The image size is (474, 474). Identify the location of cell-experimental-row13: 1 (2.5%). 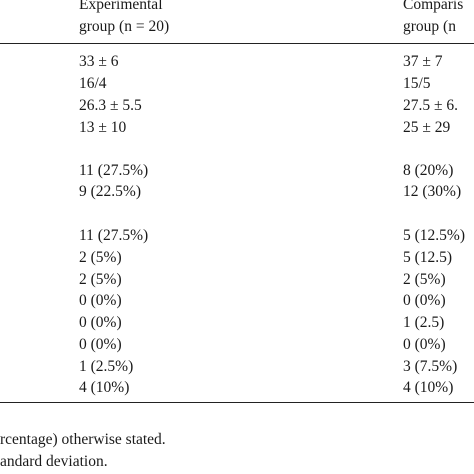
(106, 366).